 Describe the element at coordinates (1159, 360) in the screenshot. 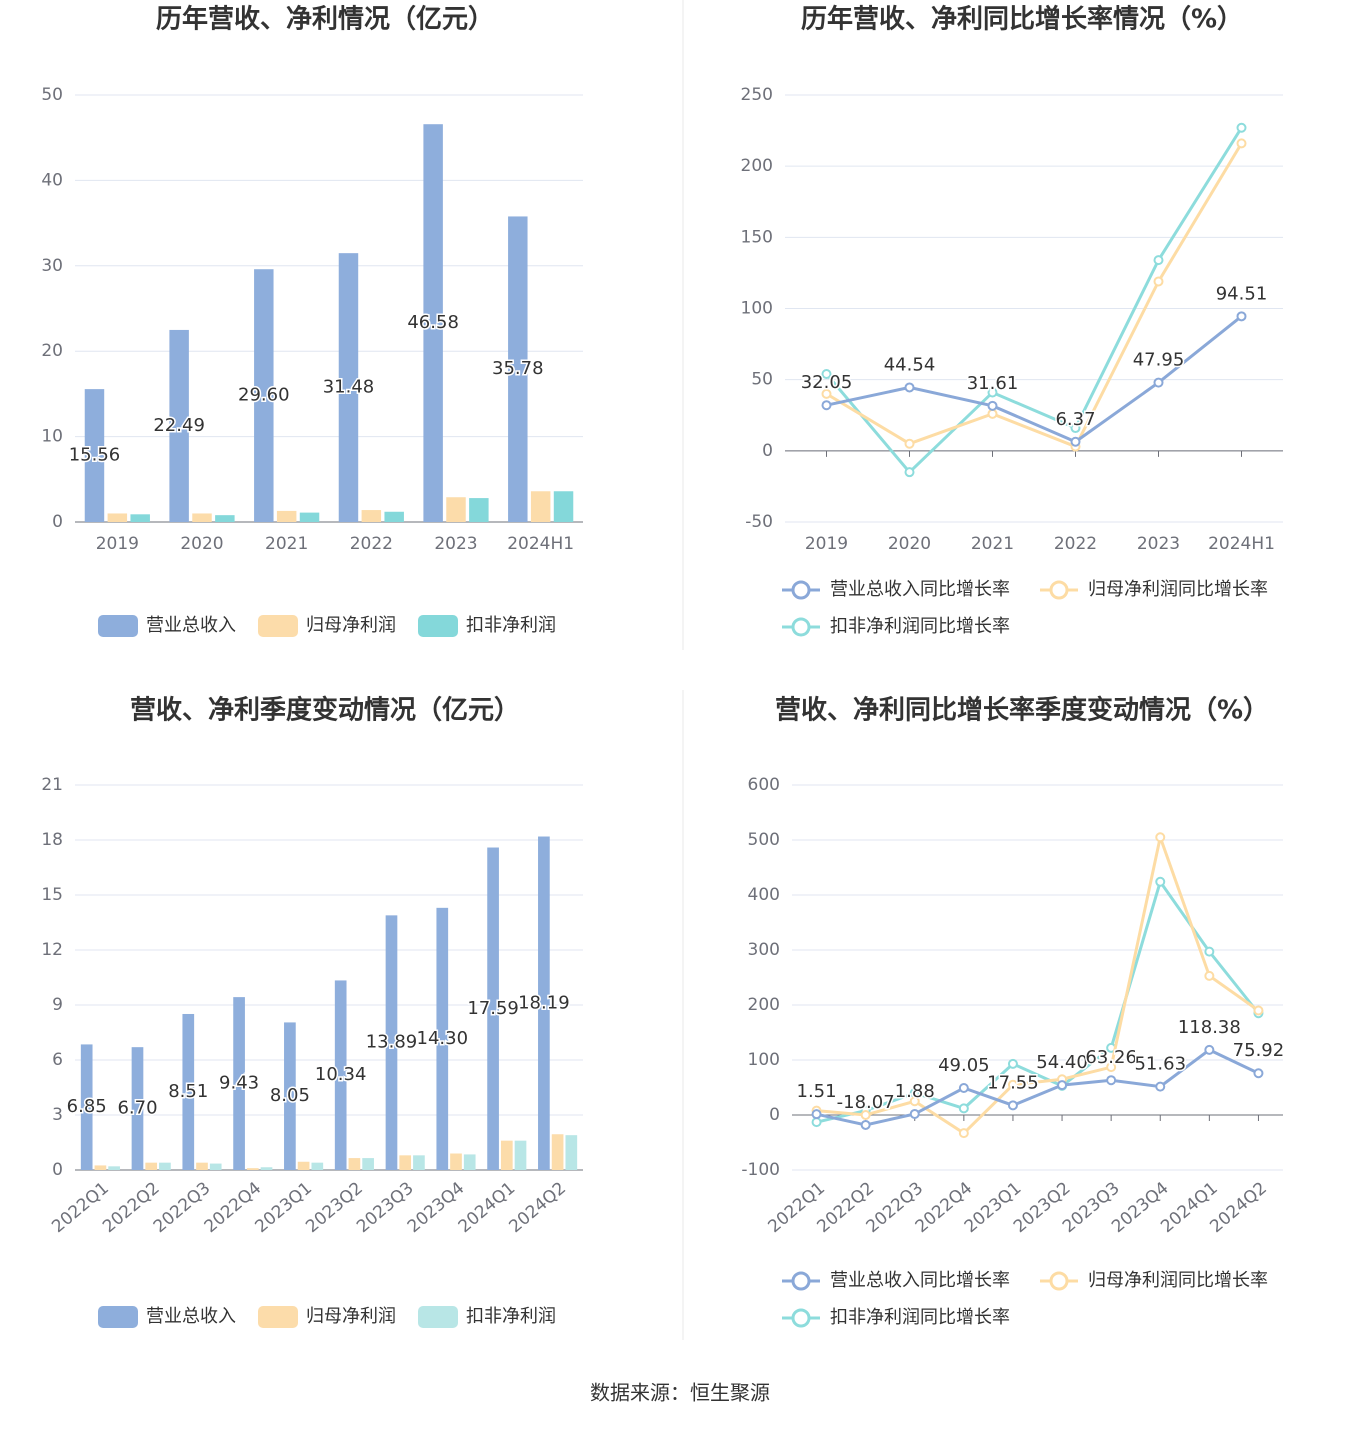

I see `value-label: 47.95` at that location.